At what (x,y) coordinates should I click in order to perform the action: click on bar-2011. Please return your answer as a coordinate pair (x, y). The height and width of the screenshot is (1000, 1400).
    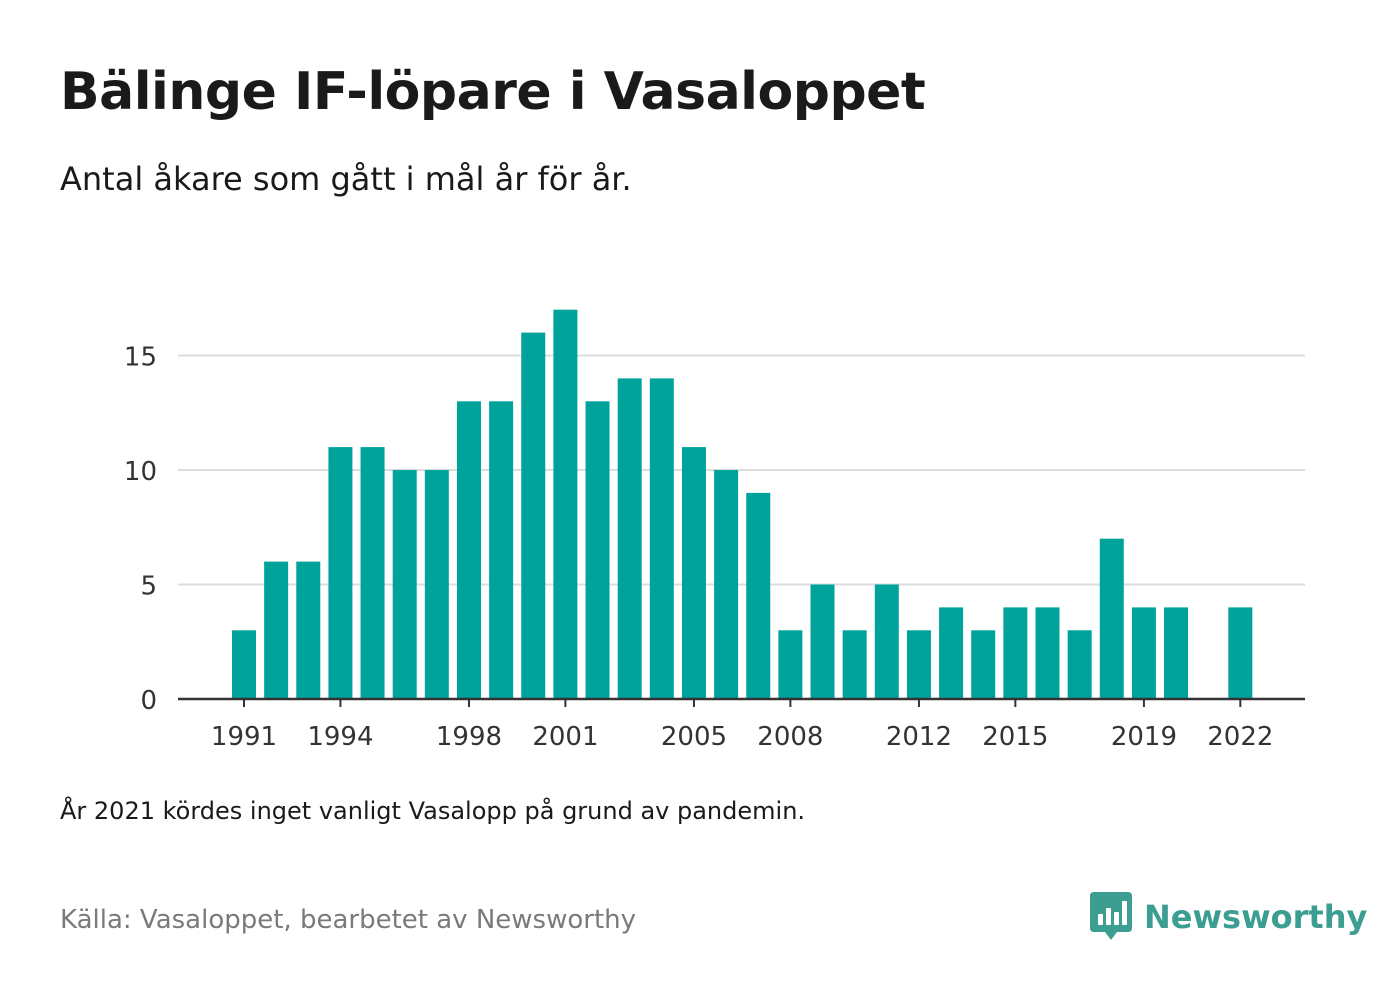
    Looking at the image, I should click on (886, 641).